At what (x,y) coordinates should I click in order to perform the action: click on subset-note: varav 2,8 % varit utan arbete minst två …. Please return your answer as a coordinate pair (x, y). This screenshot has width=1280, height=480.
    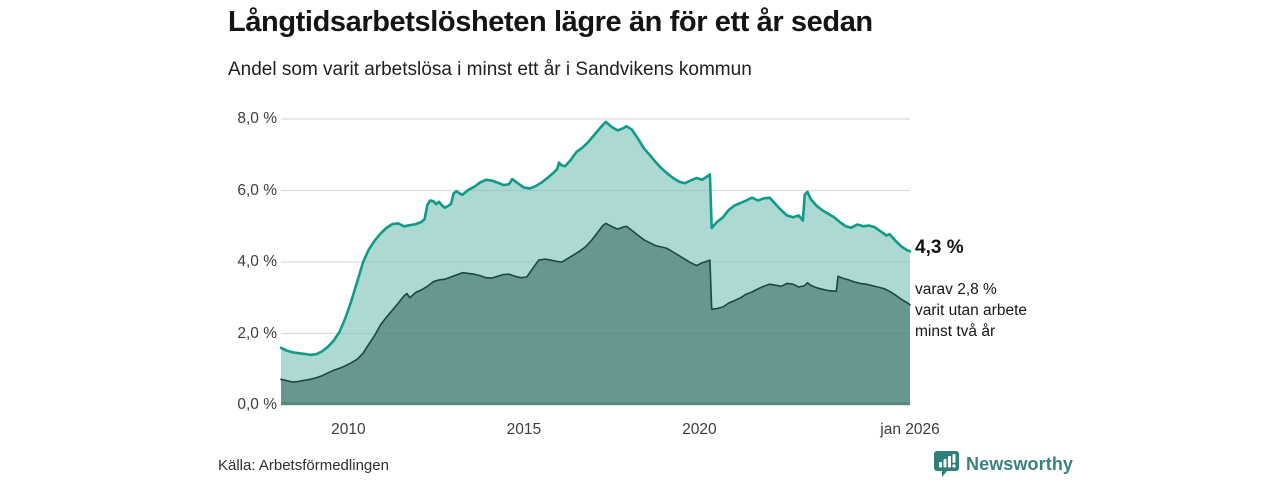
    Looking at the image, I should click on (971, 310).